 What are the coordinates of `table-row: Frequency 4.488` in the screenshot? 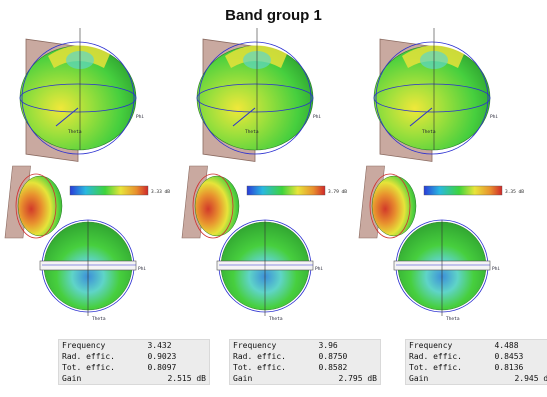 It's located at (476, 345).